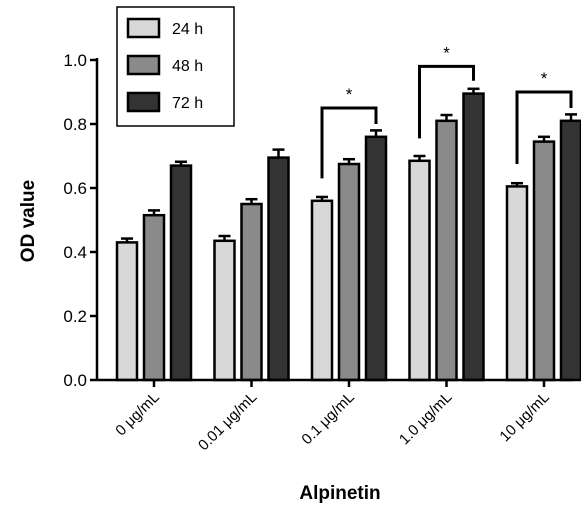 The height and width of the screenshot is (506, 581). Describe the element at coordinates (425, 418) in the screenshot. I see `x-tick-label: 1.0 μg/mL` at that location.